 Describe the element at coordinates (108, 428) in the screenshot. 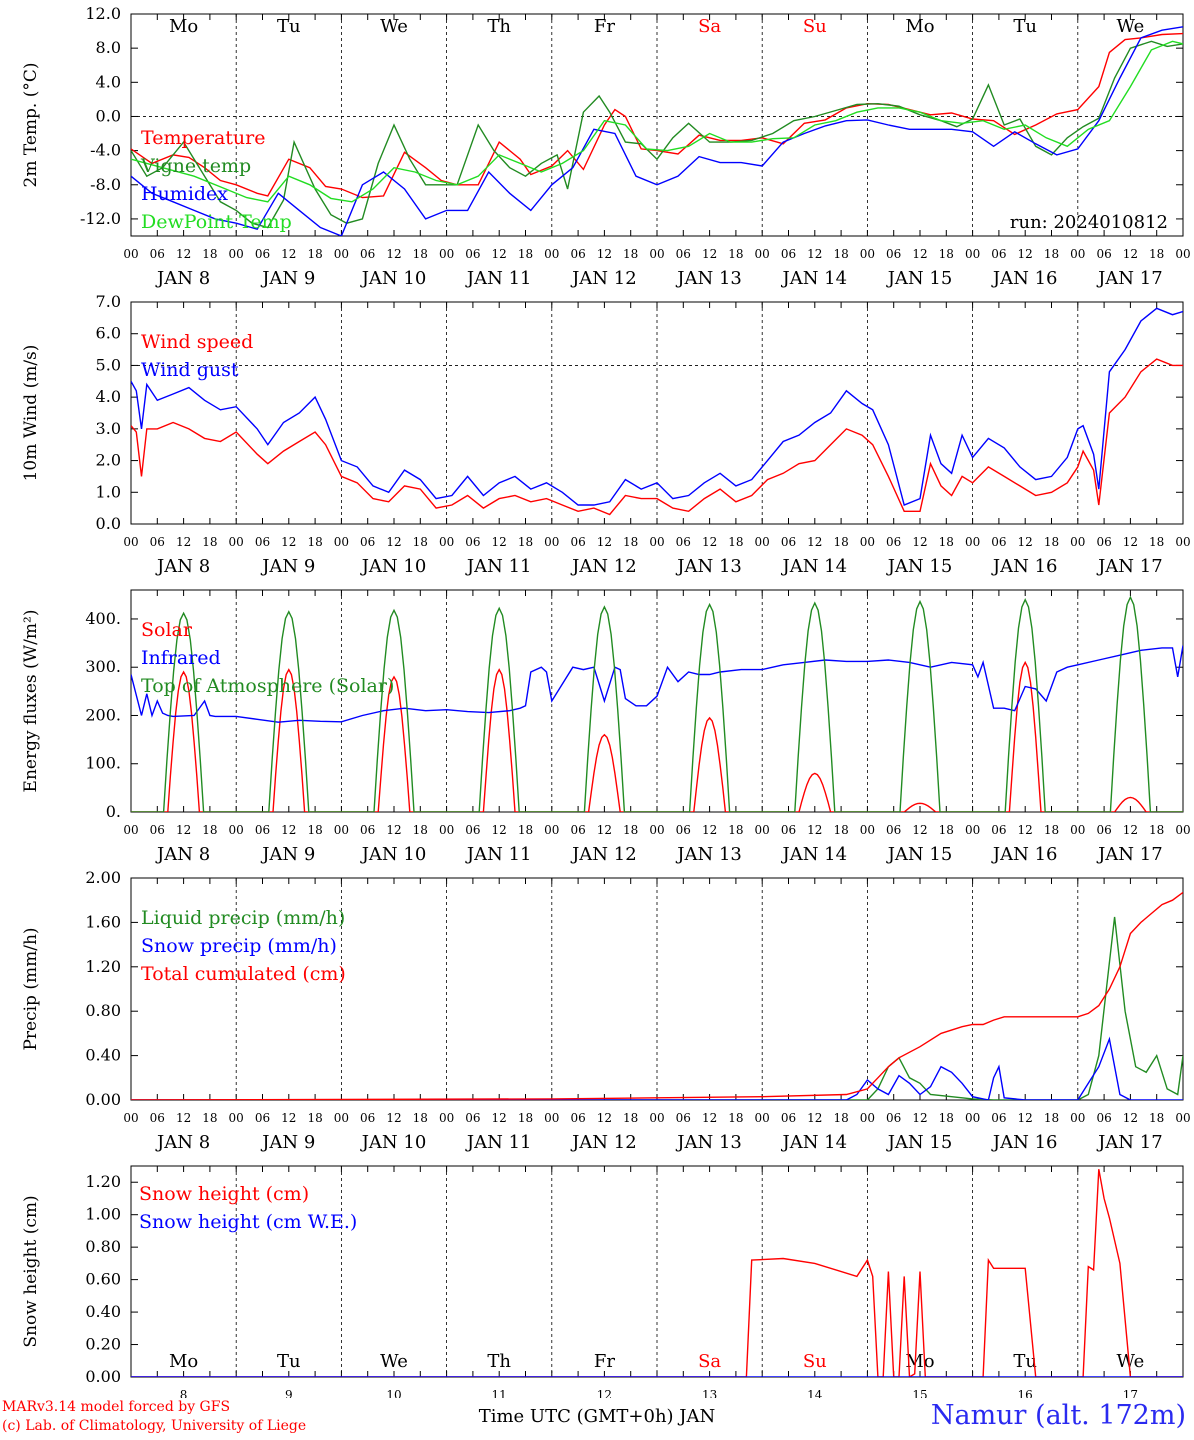

I see `y-tick-label: 3.0` at that location.